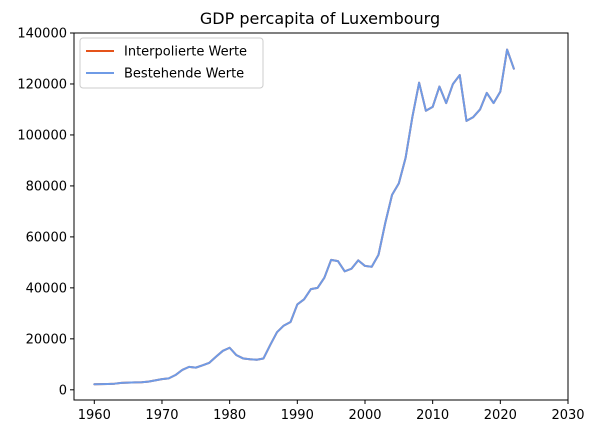 The width and height of the screenshot is (595, 435). What do you see at coordinates (42, 84) in the screenshot?
I see `y-tick-label: 120000` at bounding box center [42, 84].